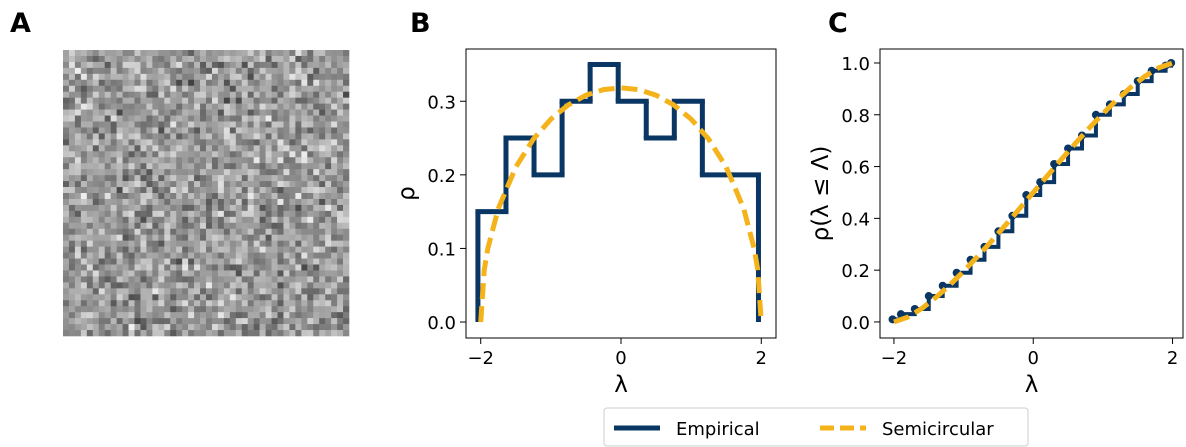  Describe the element at coordinates (938, 429) in the screenshot. I see `legend-label: Semicircular` at that location.